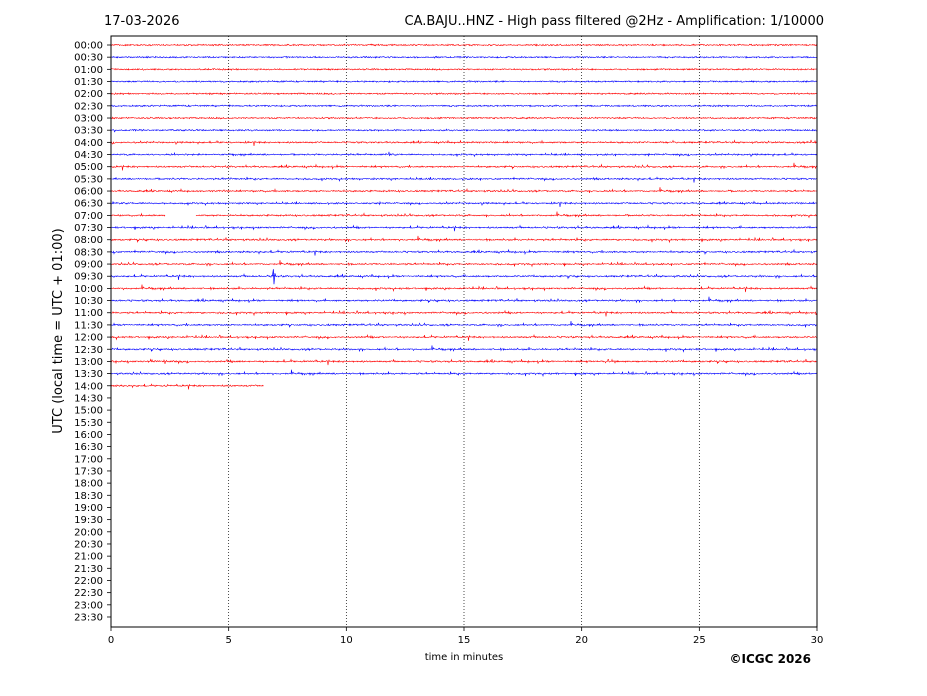 This screenshot has height=696, width=927. What do you see at coordinates (88, 143) in the screenshot?
I see `y-tick-label: 04:00` at bounding box center [88, 143].